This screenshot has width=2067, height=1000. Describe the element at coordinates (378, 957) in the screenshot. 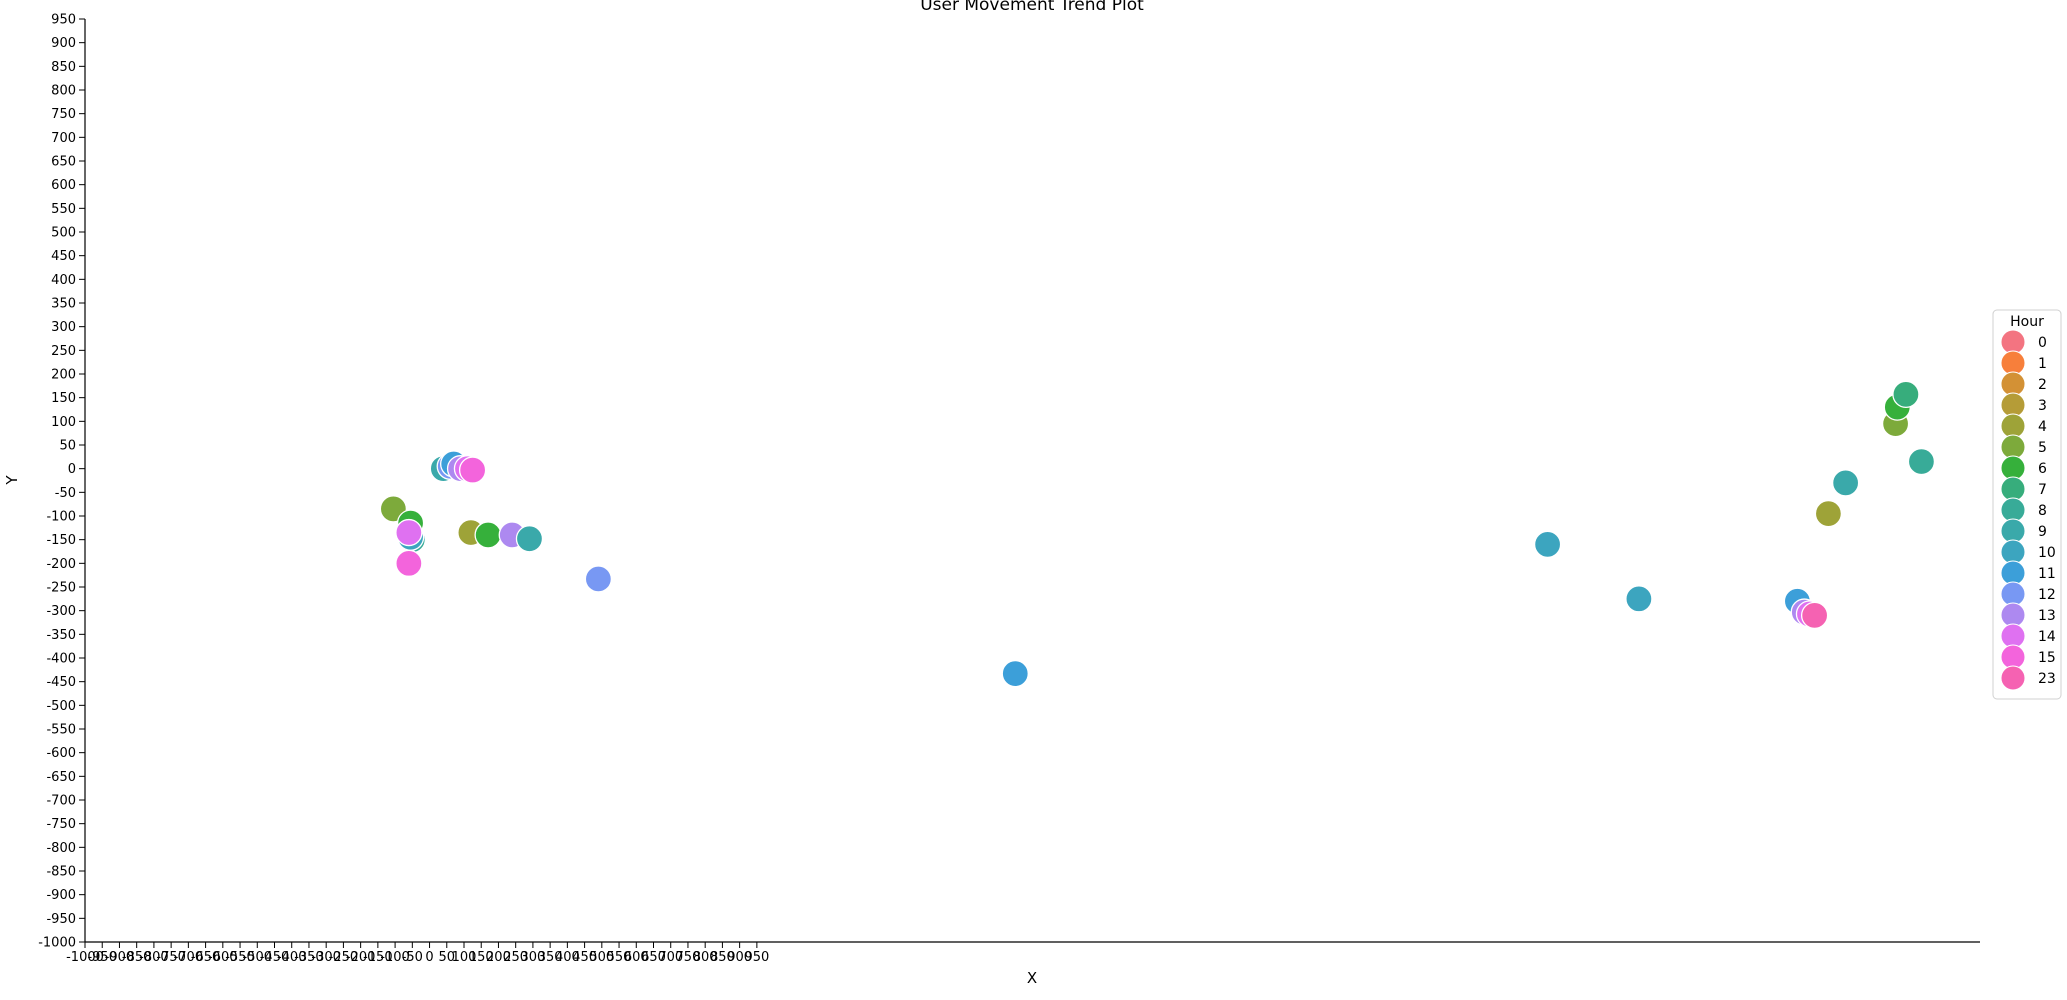

I see `x-tick-label: -150` at that location.